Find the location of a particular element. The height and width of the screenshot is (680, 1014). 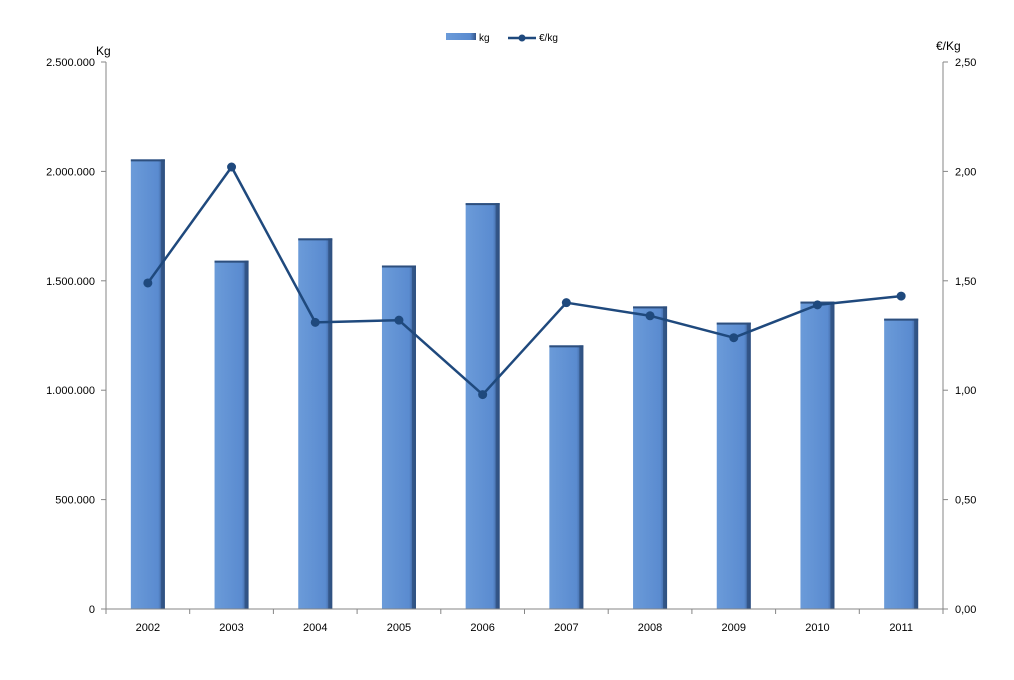

bar-2011 is located at coordinates (901, 463).